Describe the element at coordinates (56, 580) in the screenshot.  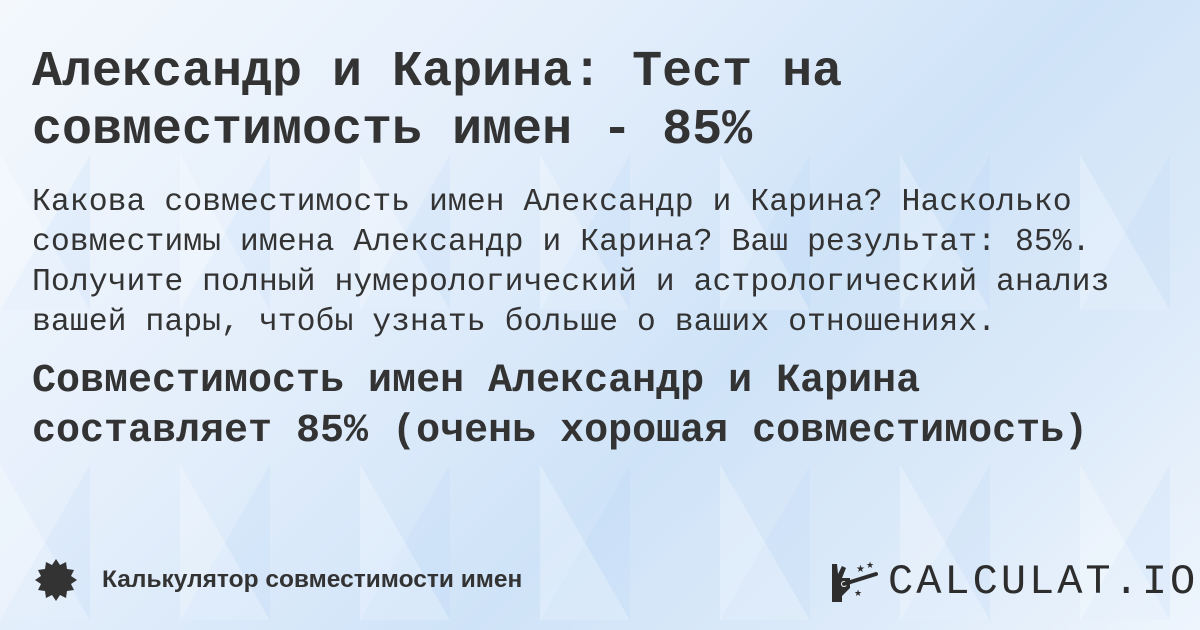
I see `badge-icon` at that location.